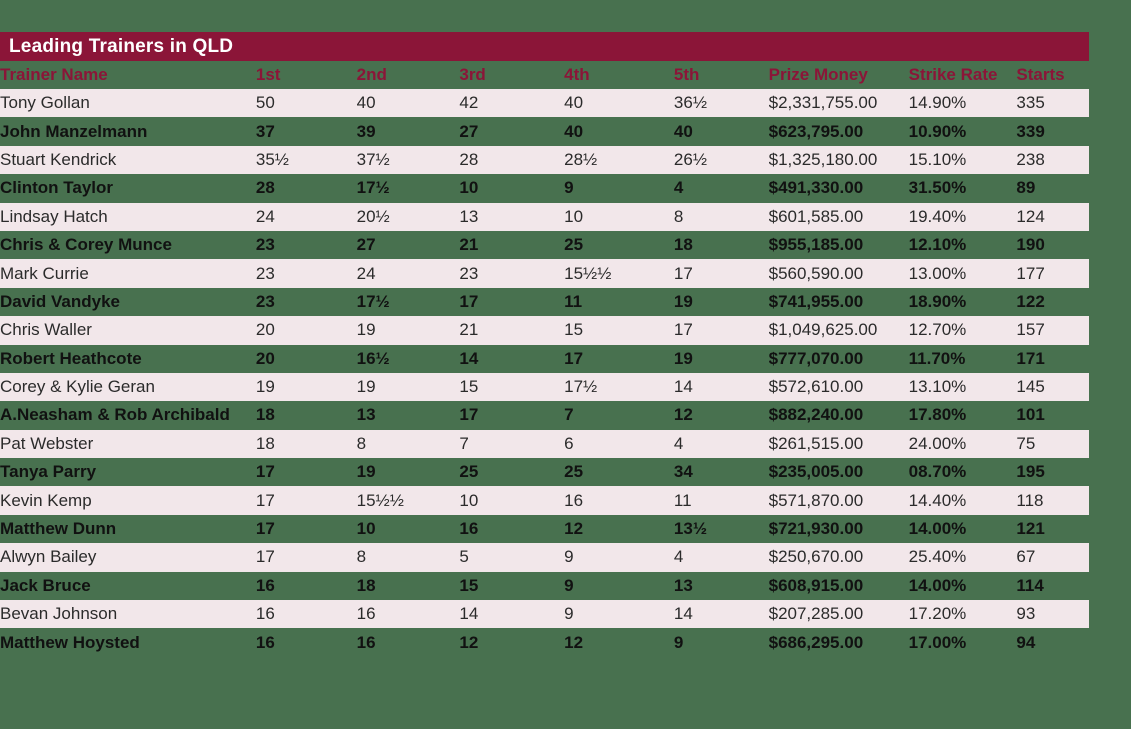  I want to click on trainer-name-cell: Tony Gollan, so click(45, 103).